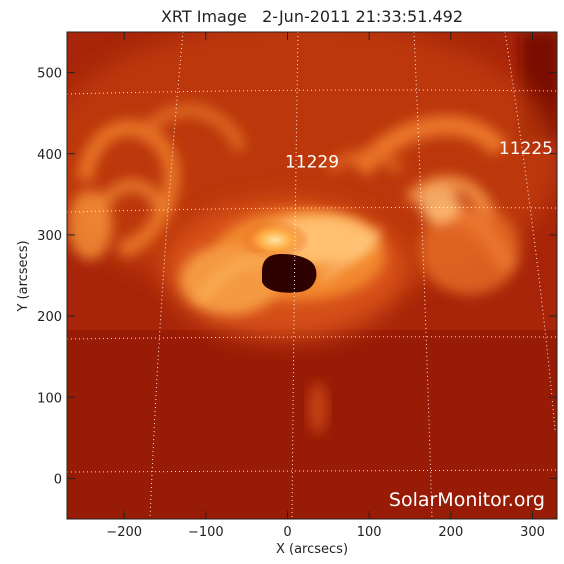 This screenshot has height=564, width=564. I want to click on x-tick-label: 300, so click(532, 532).